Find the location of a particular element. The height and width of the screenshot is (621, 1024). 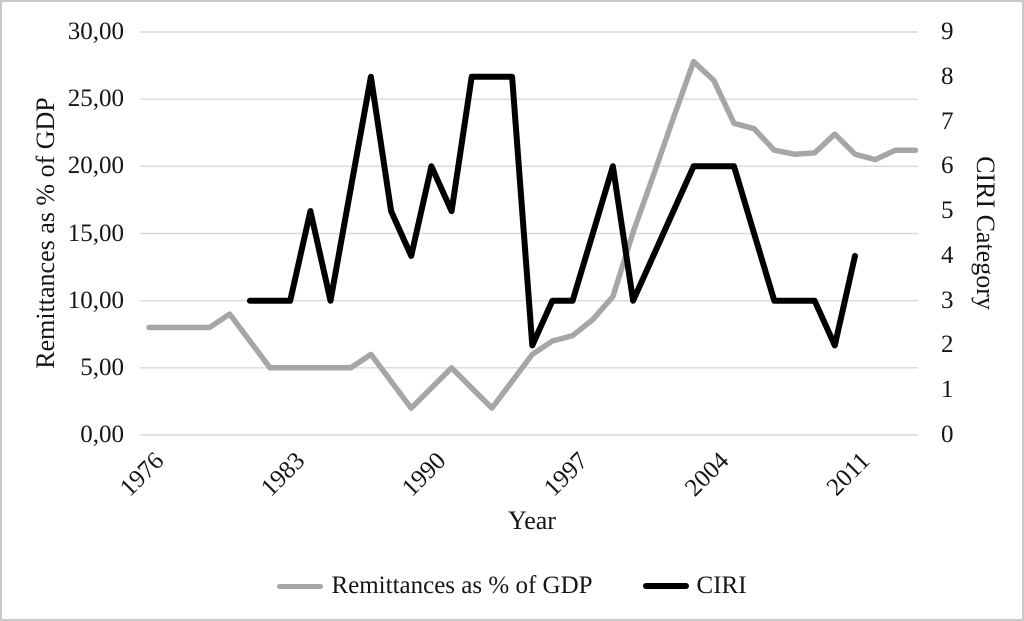

left-y-tick-label: 15,00 is located at coordinates (95, 233).